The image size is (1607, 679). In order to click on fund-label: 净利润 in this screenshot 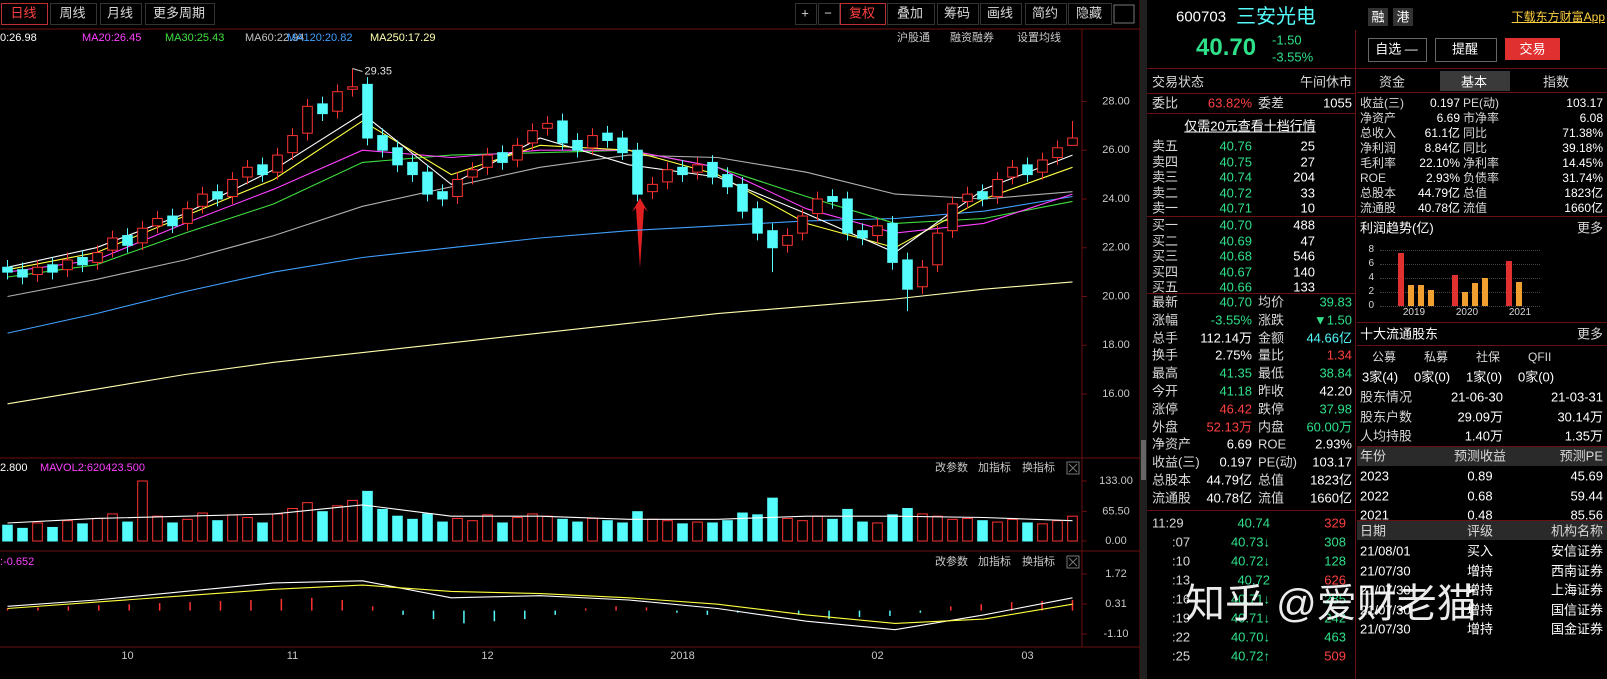, I will do `click(1378, 148)`.